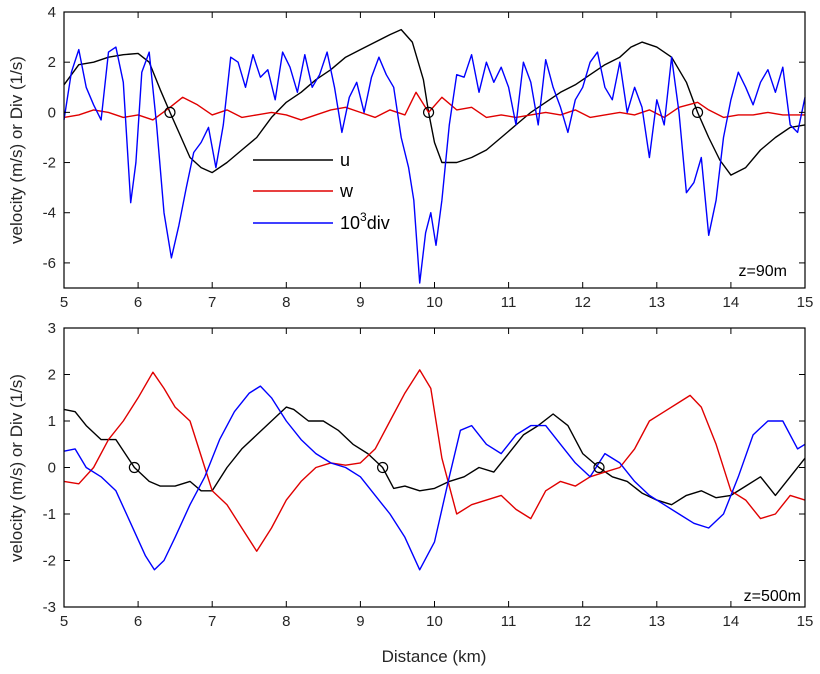 This screenshot has height=674, width=820. Describe the element at coordinates (52, 421) in the screenshot. I see `y-tick-label-1-1: 1` at that location.